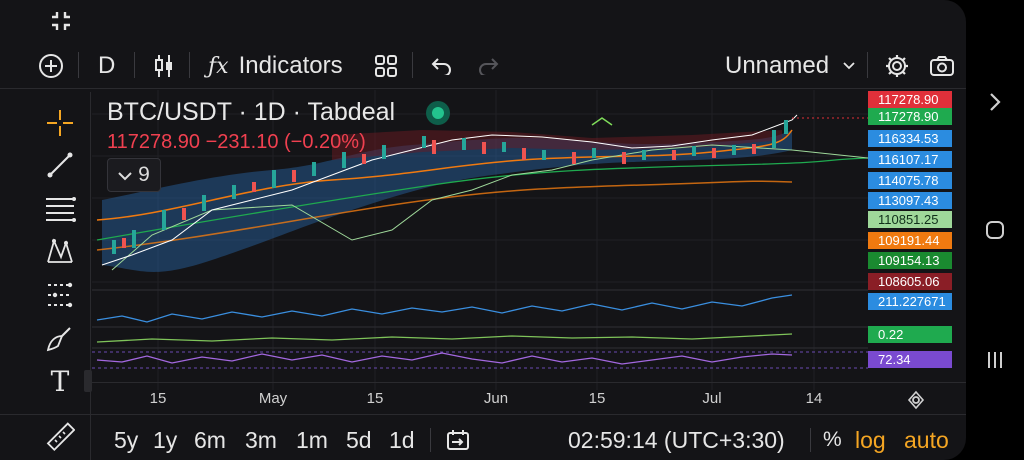  What do you see at coordinates (910, 334) in the screenshot?
I see `pane2-value: 0.22` at bounding box center [910, 334].